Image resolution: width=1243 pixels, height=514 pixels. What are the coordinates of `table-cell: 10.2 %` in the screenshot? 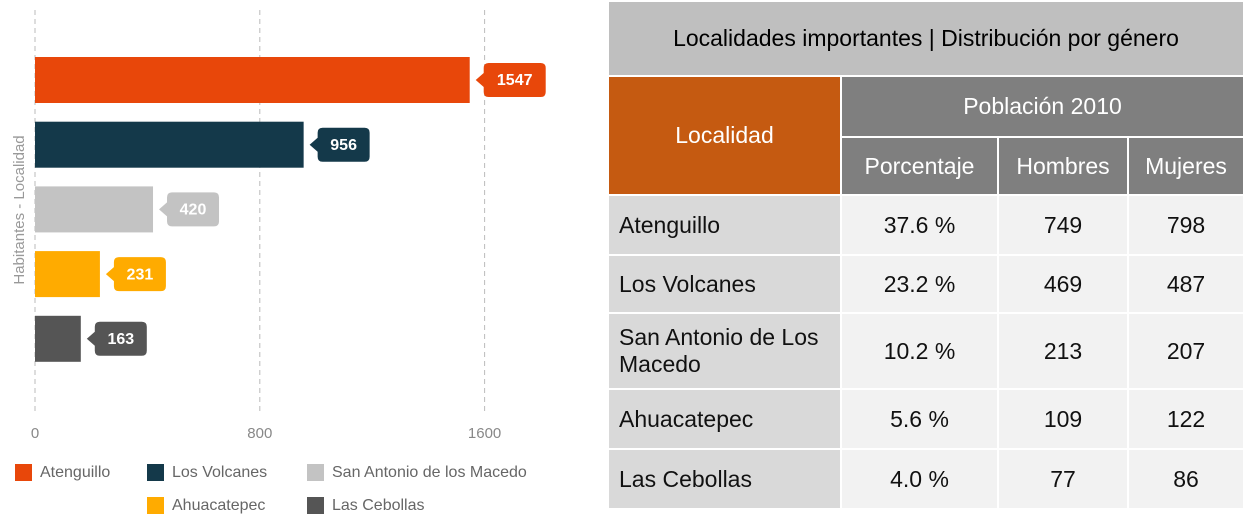 It's located at (919, 351).